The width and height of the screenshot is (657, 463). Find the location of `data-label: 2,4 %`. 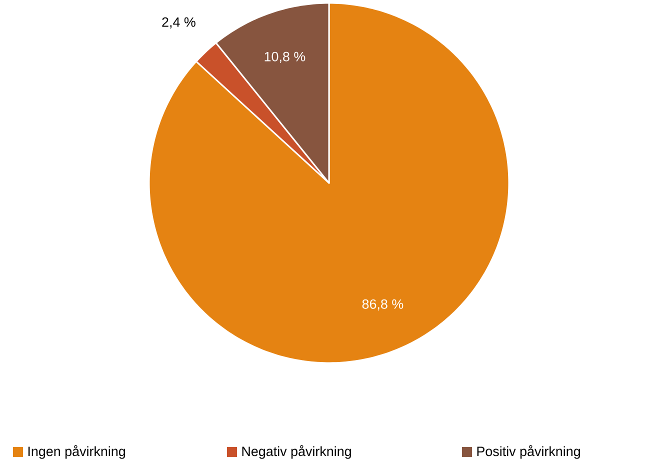

data-label: 2,4 % is located at coordinates (179, 22).